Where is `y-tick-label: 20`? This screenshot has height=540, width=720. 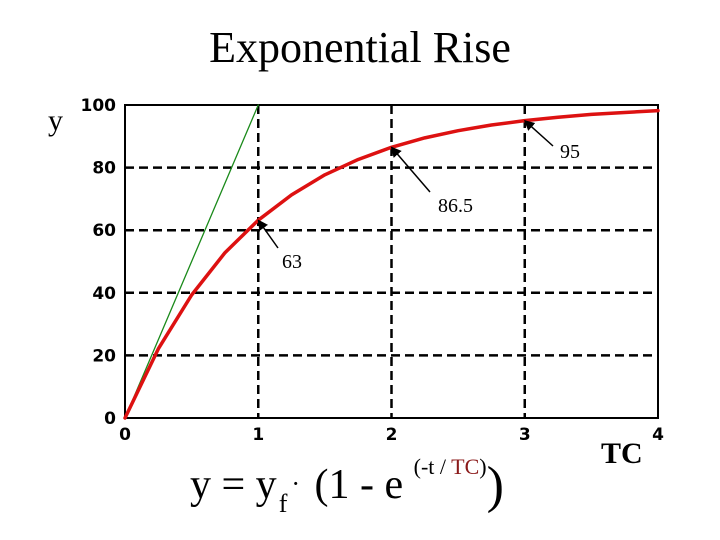
y-tick-label: 20 is located at coordinates (104, 356).